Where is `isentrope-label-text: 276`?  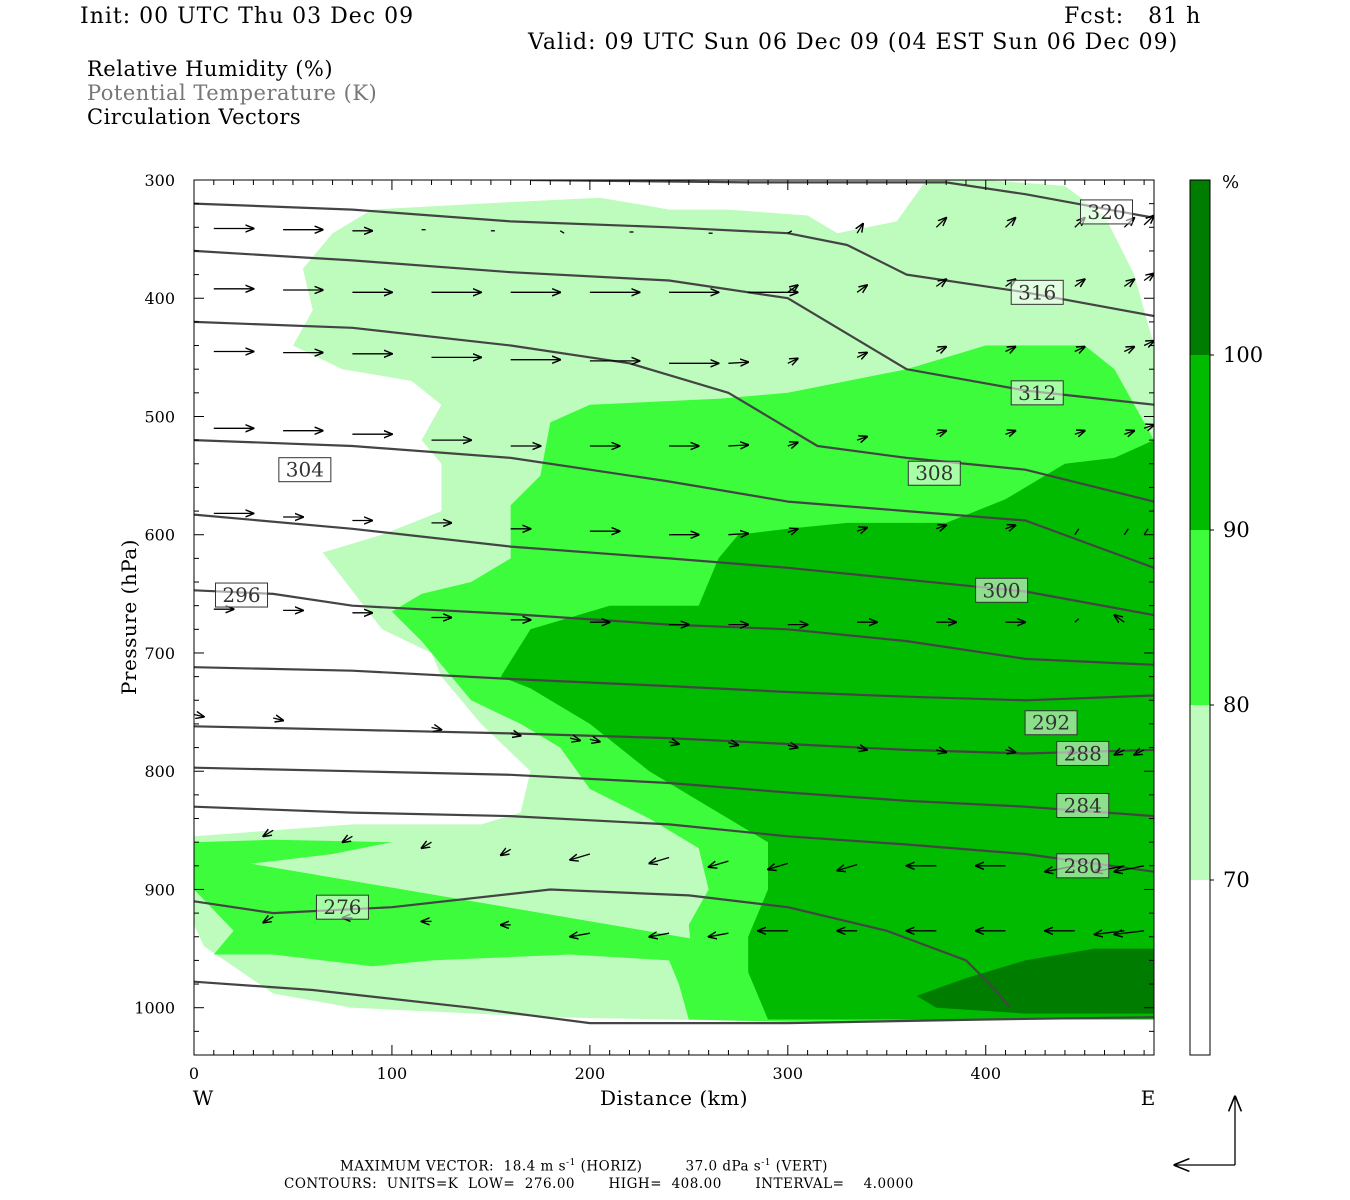
isentrope-label-text: 276 is located at coordinates (342, 907).